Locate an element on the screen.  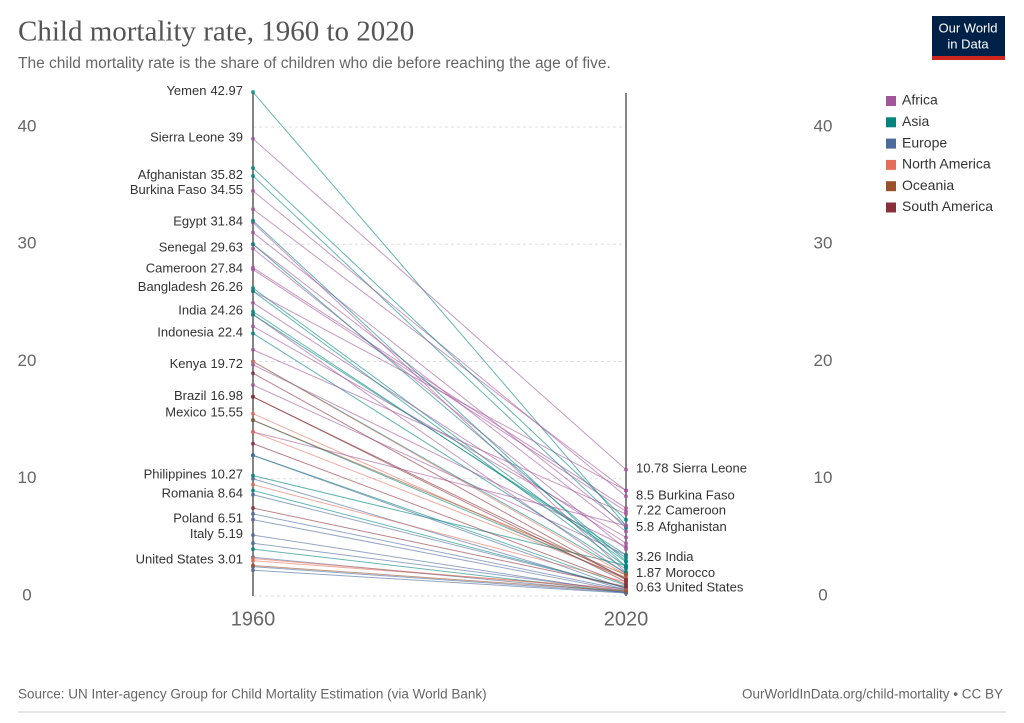
logo-box is located at coordinates (968, 36).